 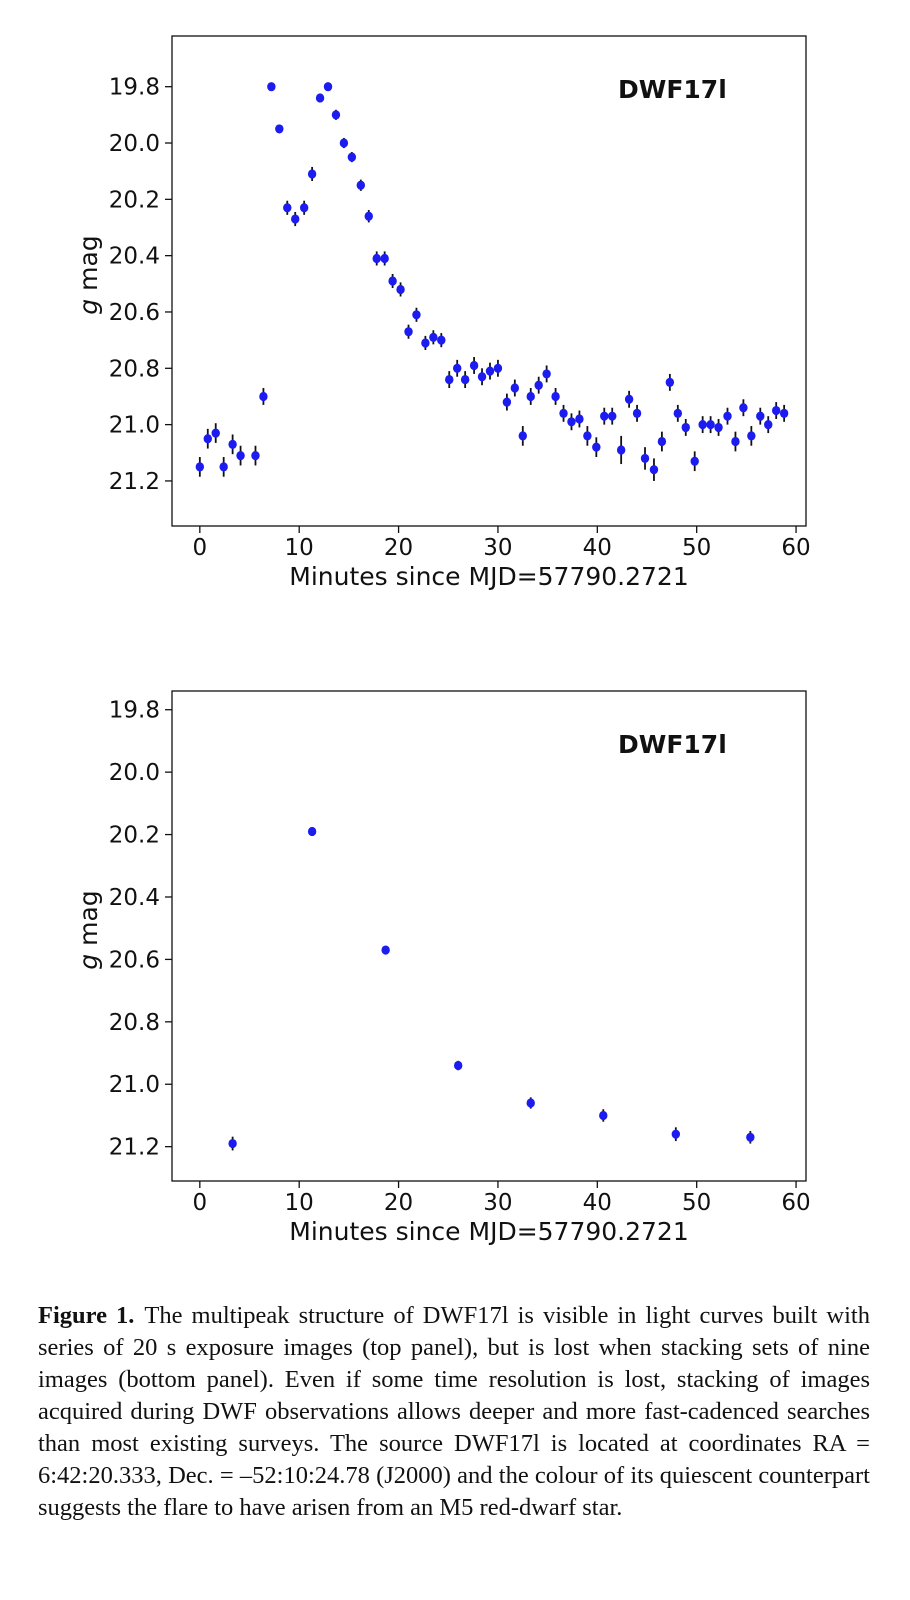 What do you see at coordinates (200, 1203) in the screenshot?
I see `chart2-x-tick-label: 0` at bounding box center [200, 1203].